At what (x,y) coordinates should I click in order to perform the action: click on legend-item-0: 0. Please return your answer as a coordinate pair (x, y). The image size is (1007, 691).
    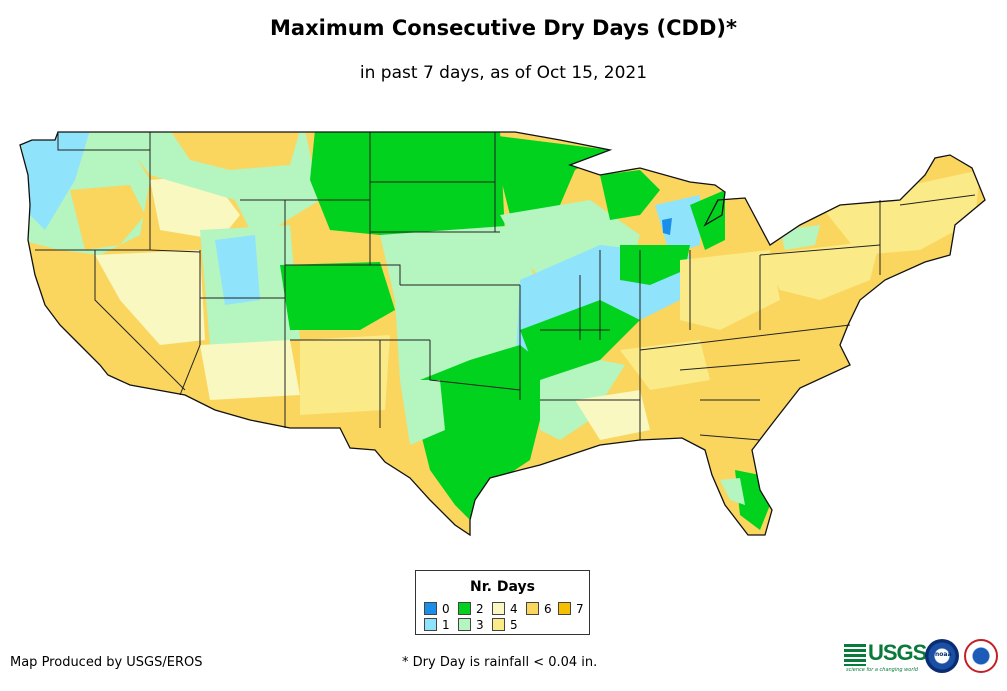
    Looking at the image, I should click on (437, 609).